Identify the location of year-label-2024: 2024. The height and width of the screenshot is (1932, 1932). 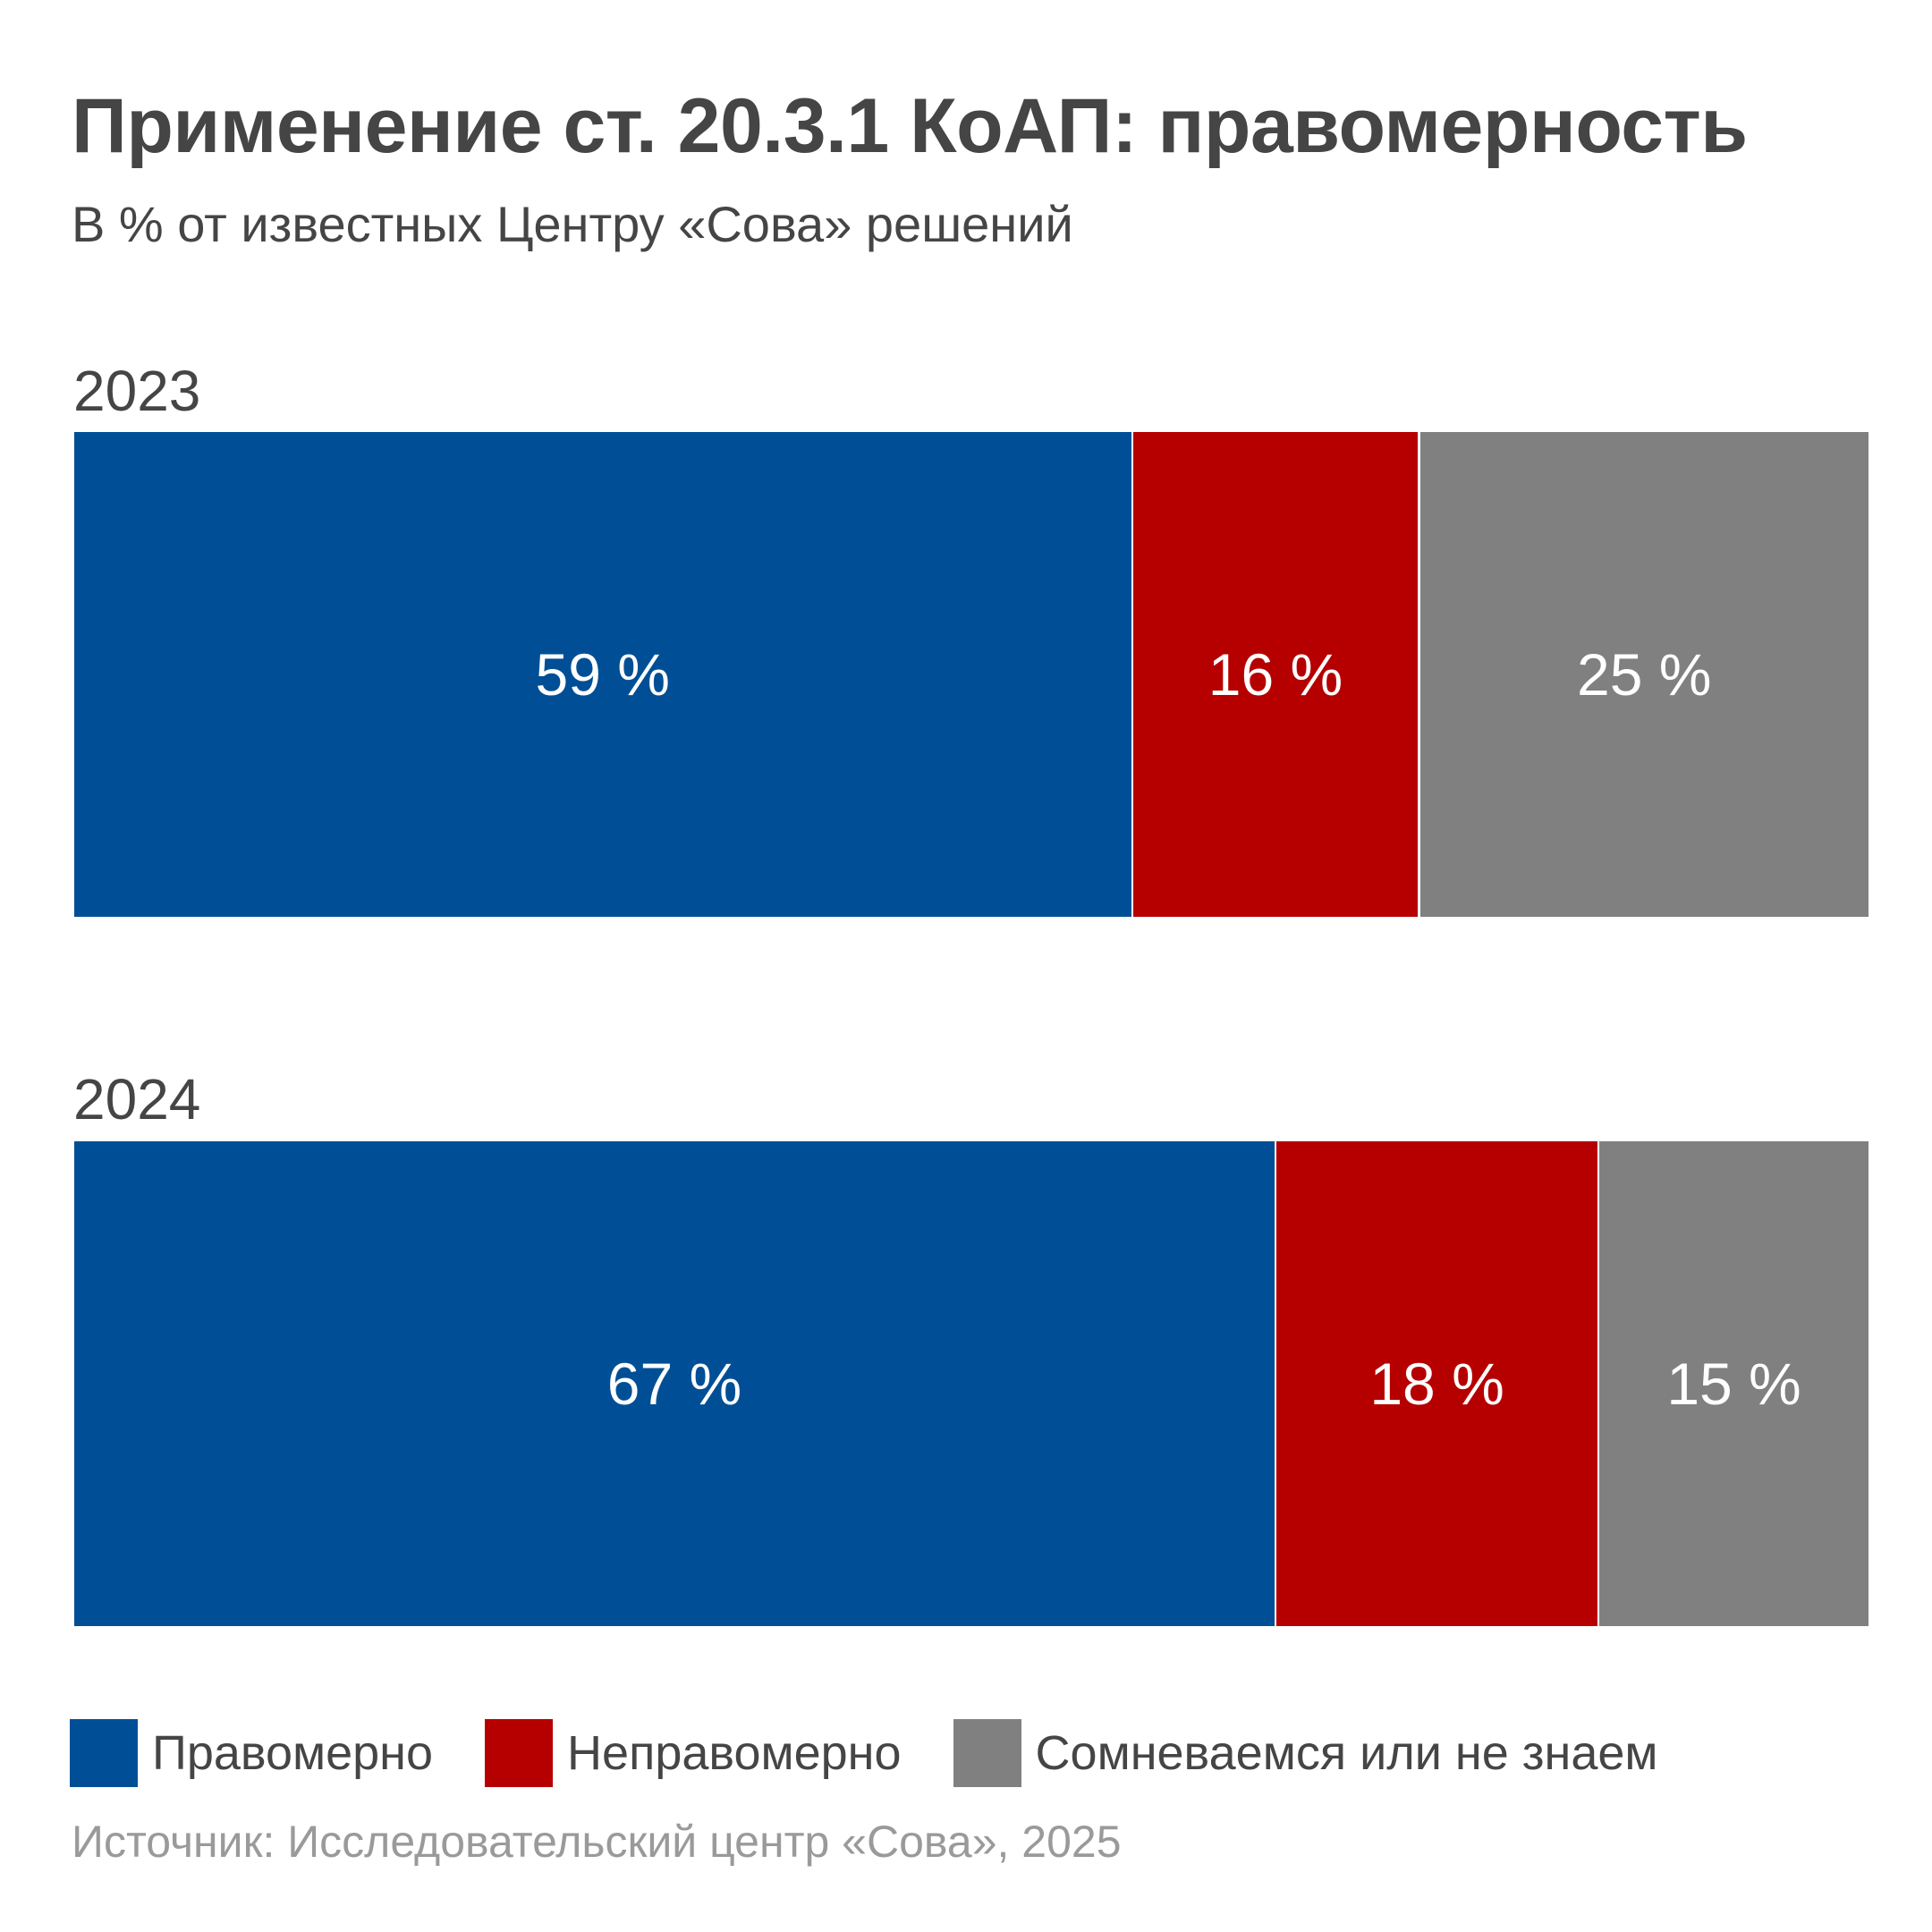
(137, 1099).